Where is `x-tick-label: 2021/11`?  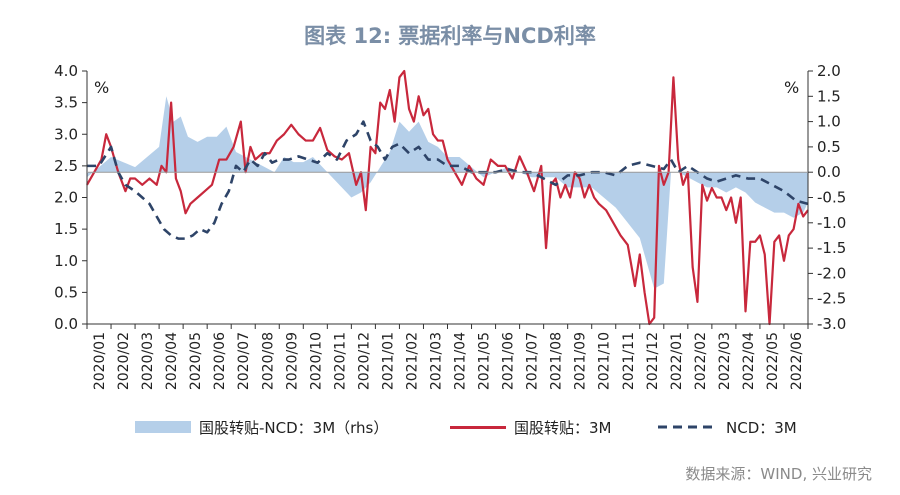 x-tick-label: 2021/11 is located at coordinates (629, 361).